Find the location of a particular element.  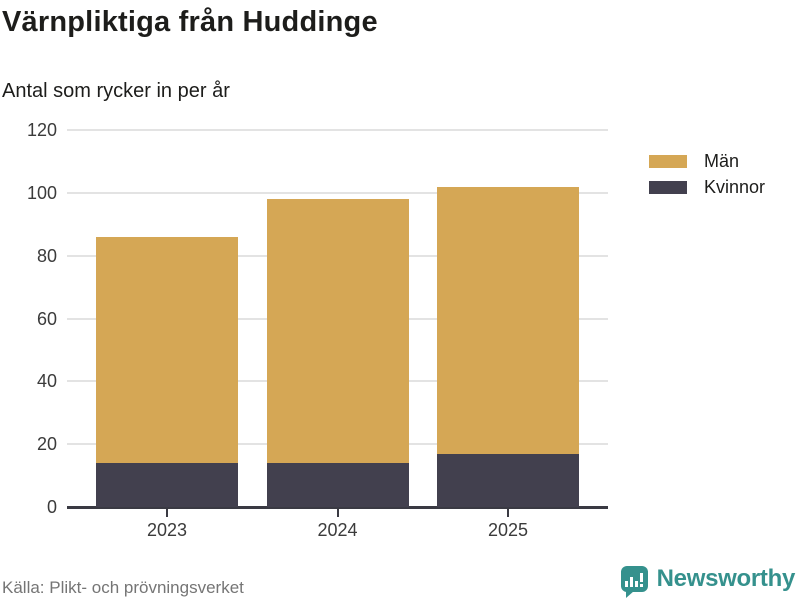

y-axis-tick-label: 60 is located at coordinates (46, 318).